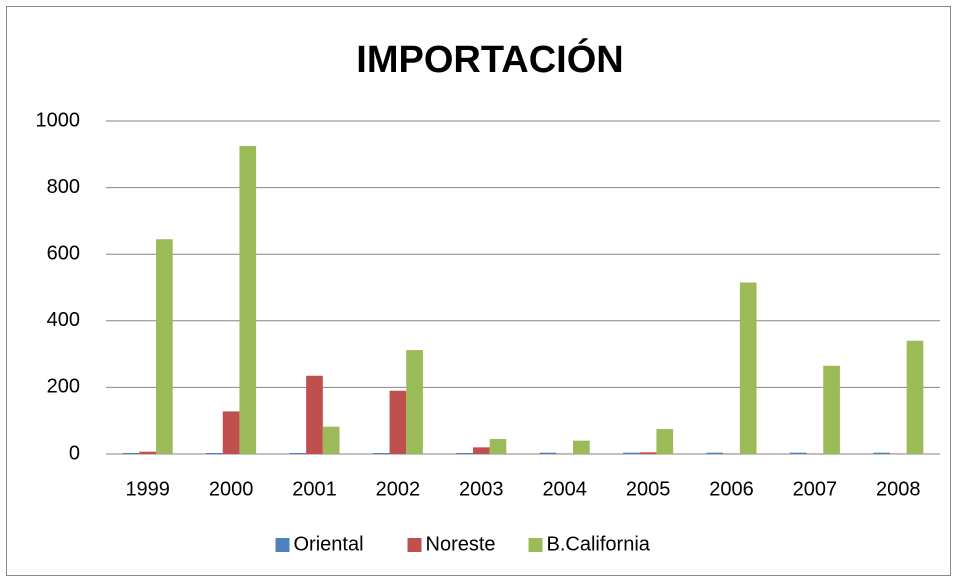  Describe the element at coordinates (314, 489) in the screenshot. I see `x-tick-label: 2001` at that location.